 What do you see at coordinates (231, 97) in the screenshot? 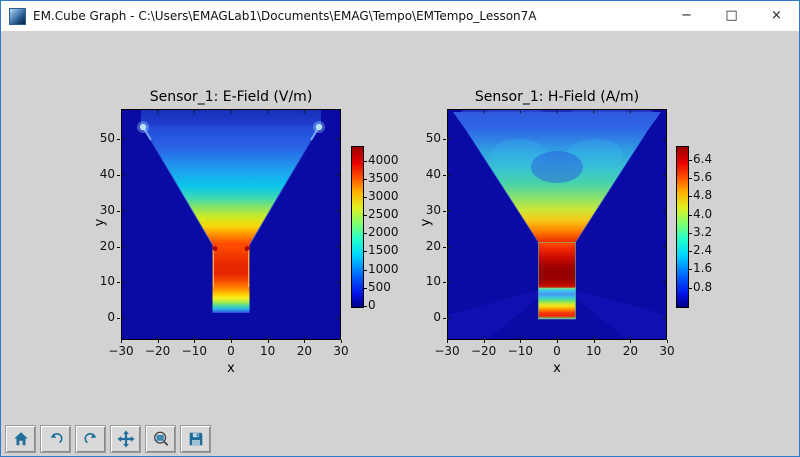
I see `plot-title-efield: Sensor_1: E-Field (V/m)` at bounding box center [231, 97].